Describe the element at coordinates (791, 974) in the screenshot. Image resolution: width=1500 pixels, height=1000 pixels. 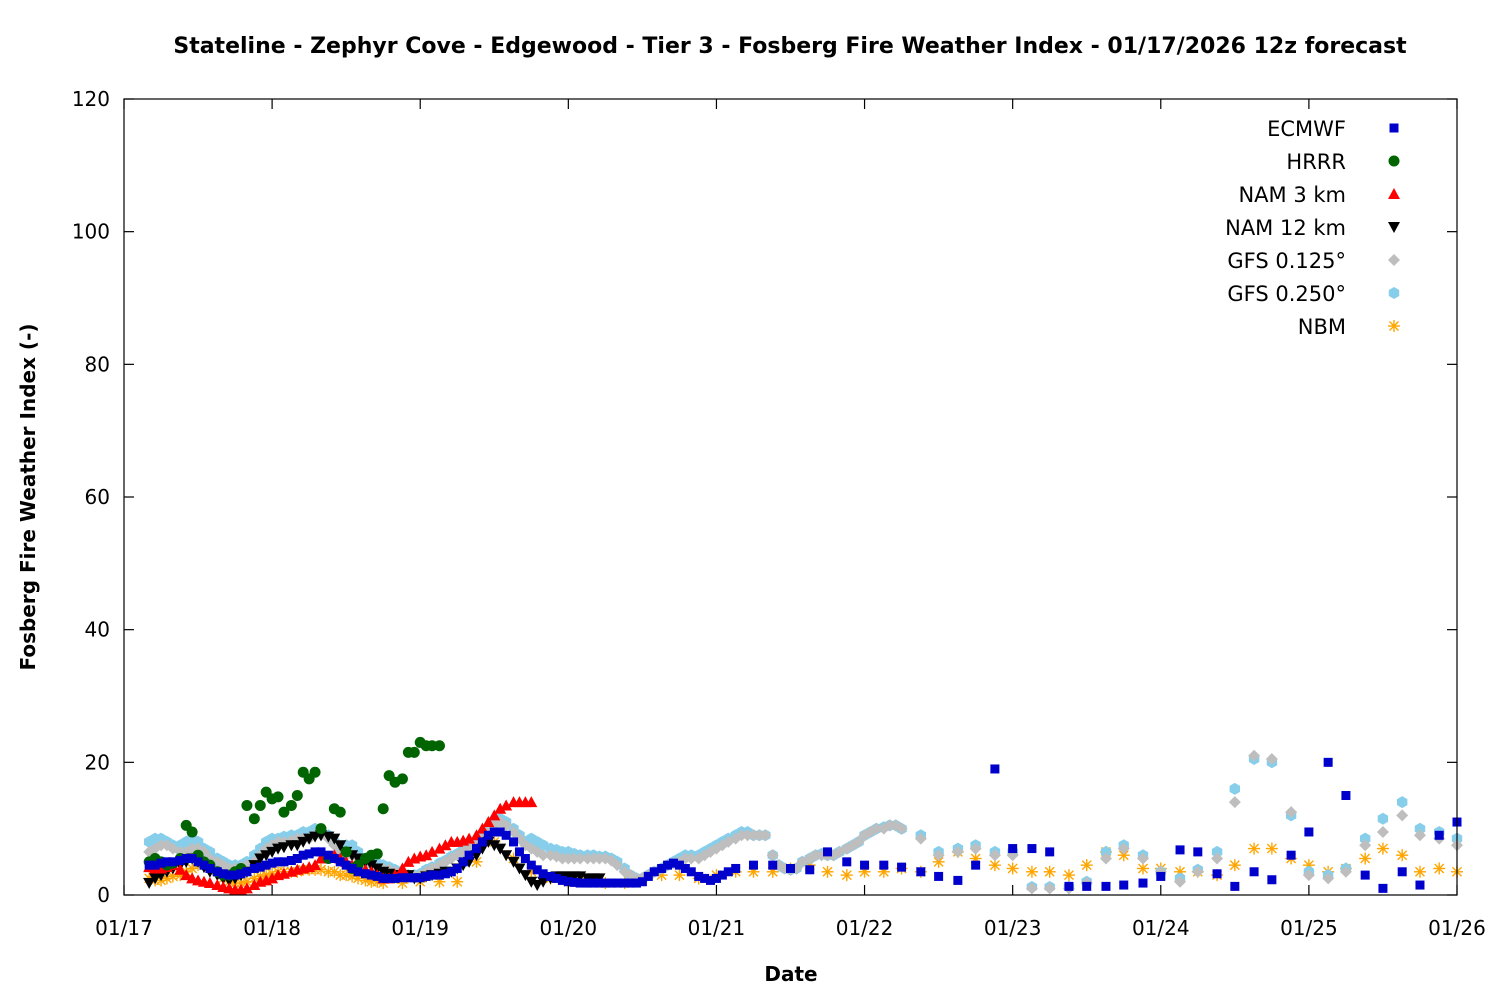
I see `x-axis-label: Date` at that location.